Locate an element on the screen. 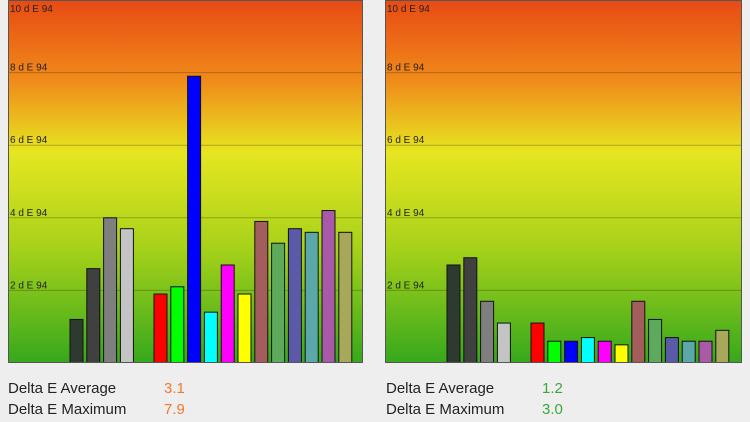 This screenshot has width=750, height=422. stat-maximum-left: Delta E Maximum 7.9 is located at coordinates (96, 409).